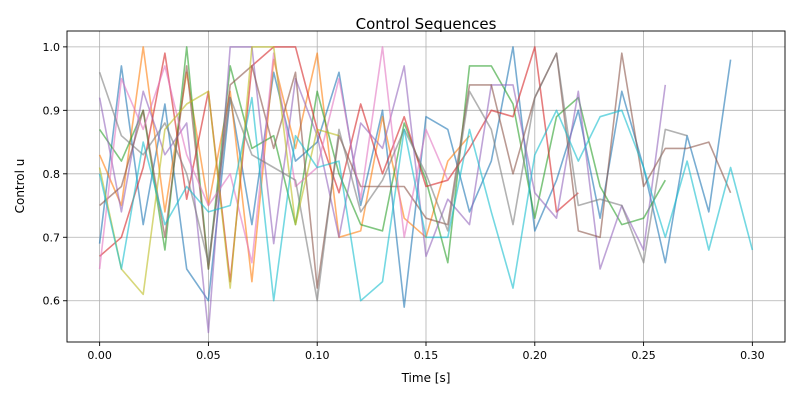 This screenshot has height=400, width=800. I want to click on y-tick-label: 0.8, so click(52, 174).